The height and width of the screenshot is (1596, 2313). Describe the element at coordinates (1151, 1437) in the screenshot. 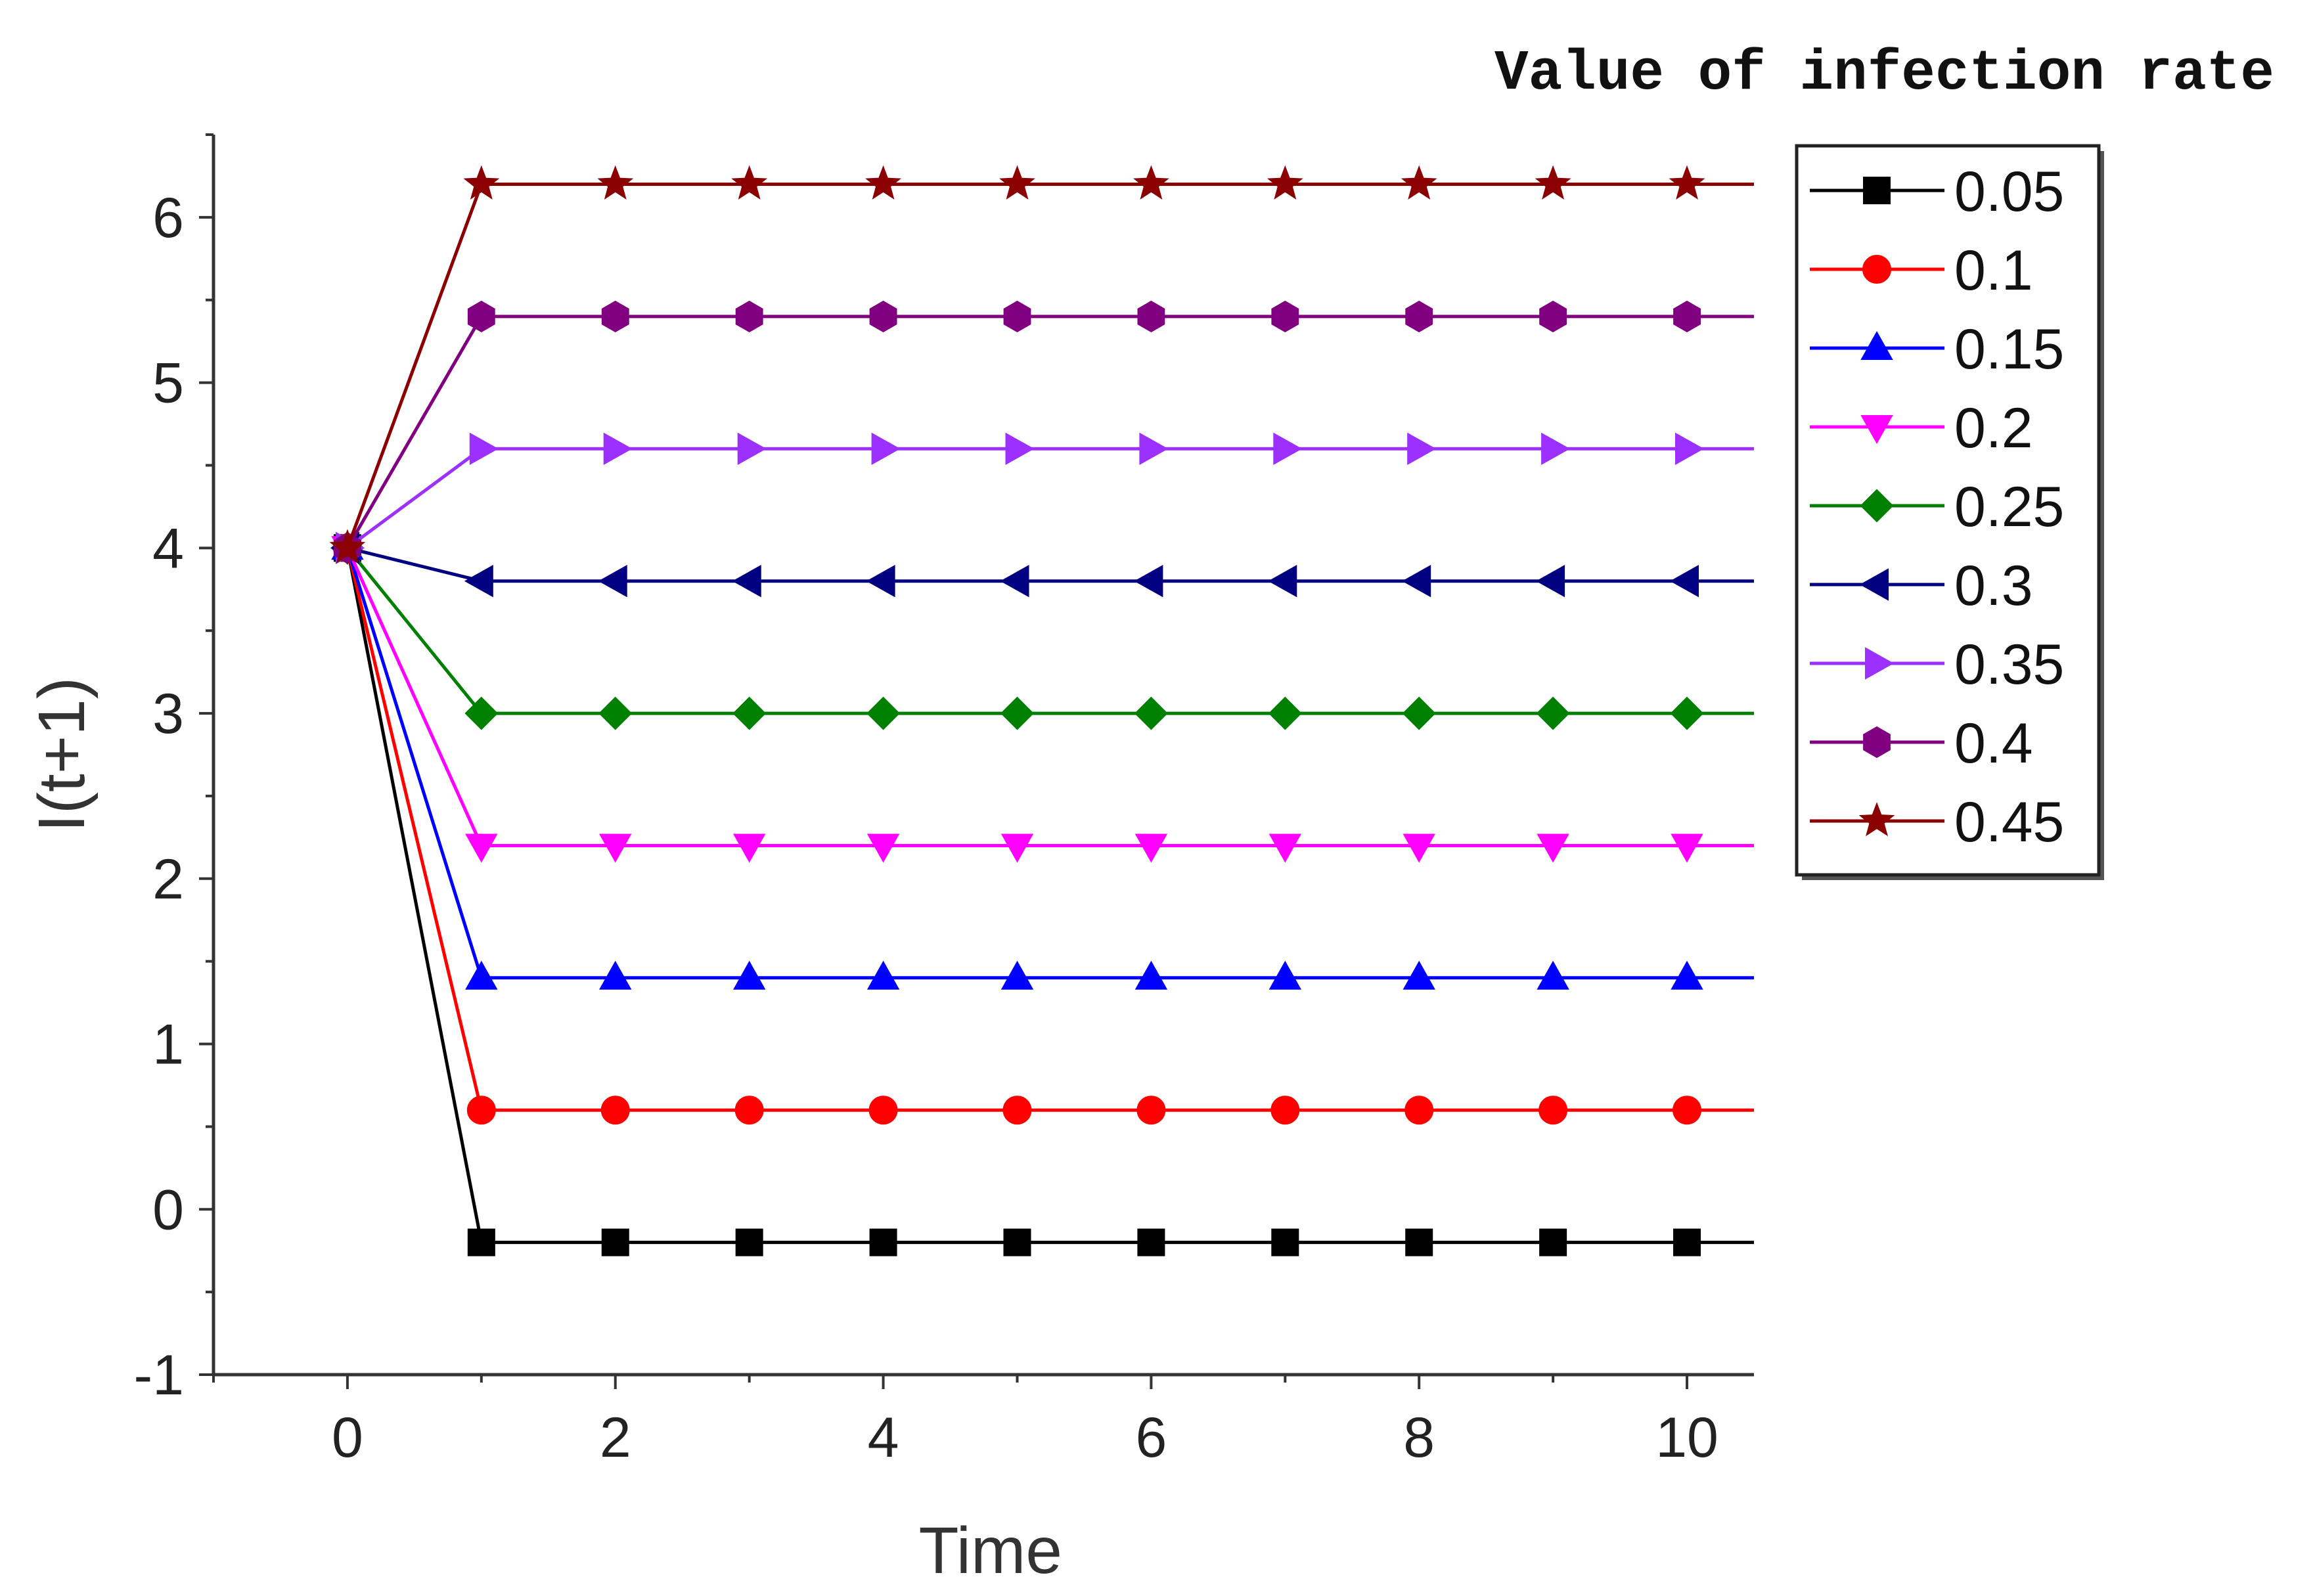

I see `x-tick-label: 6` at that location.